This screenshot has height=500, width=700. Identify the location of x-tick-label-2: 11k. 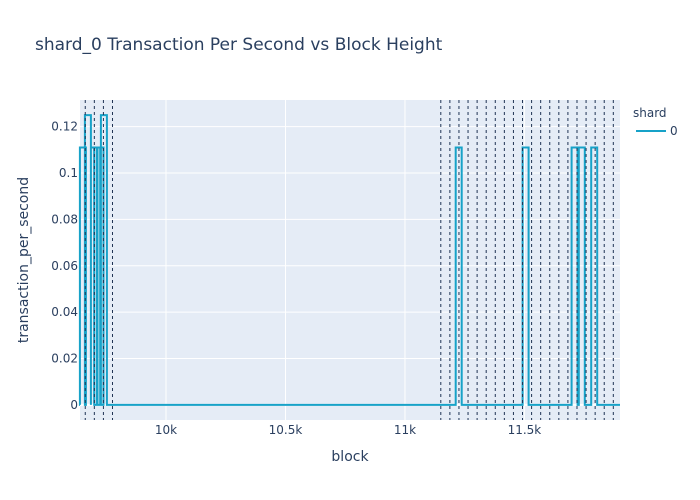
(405, 430).